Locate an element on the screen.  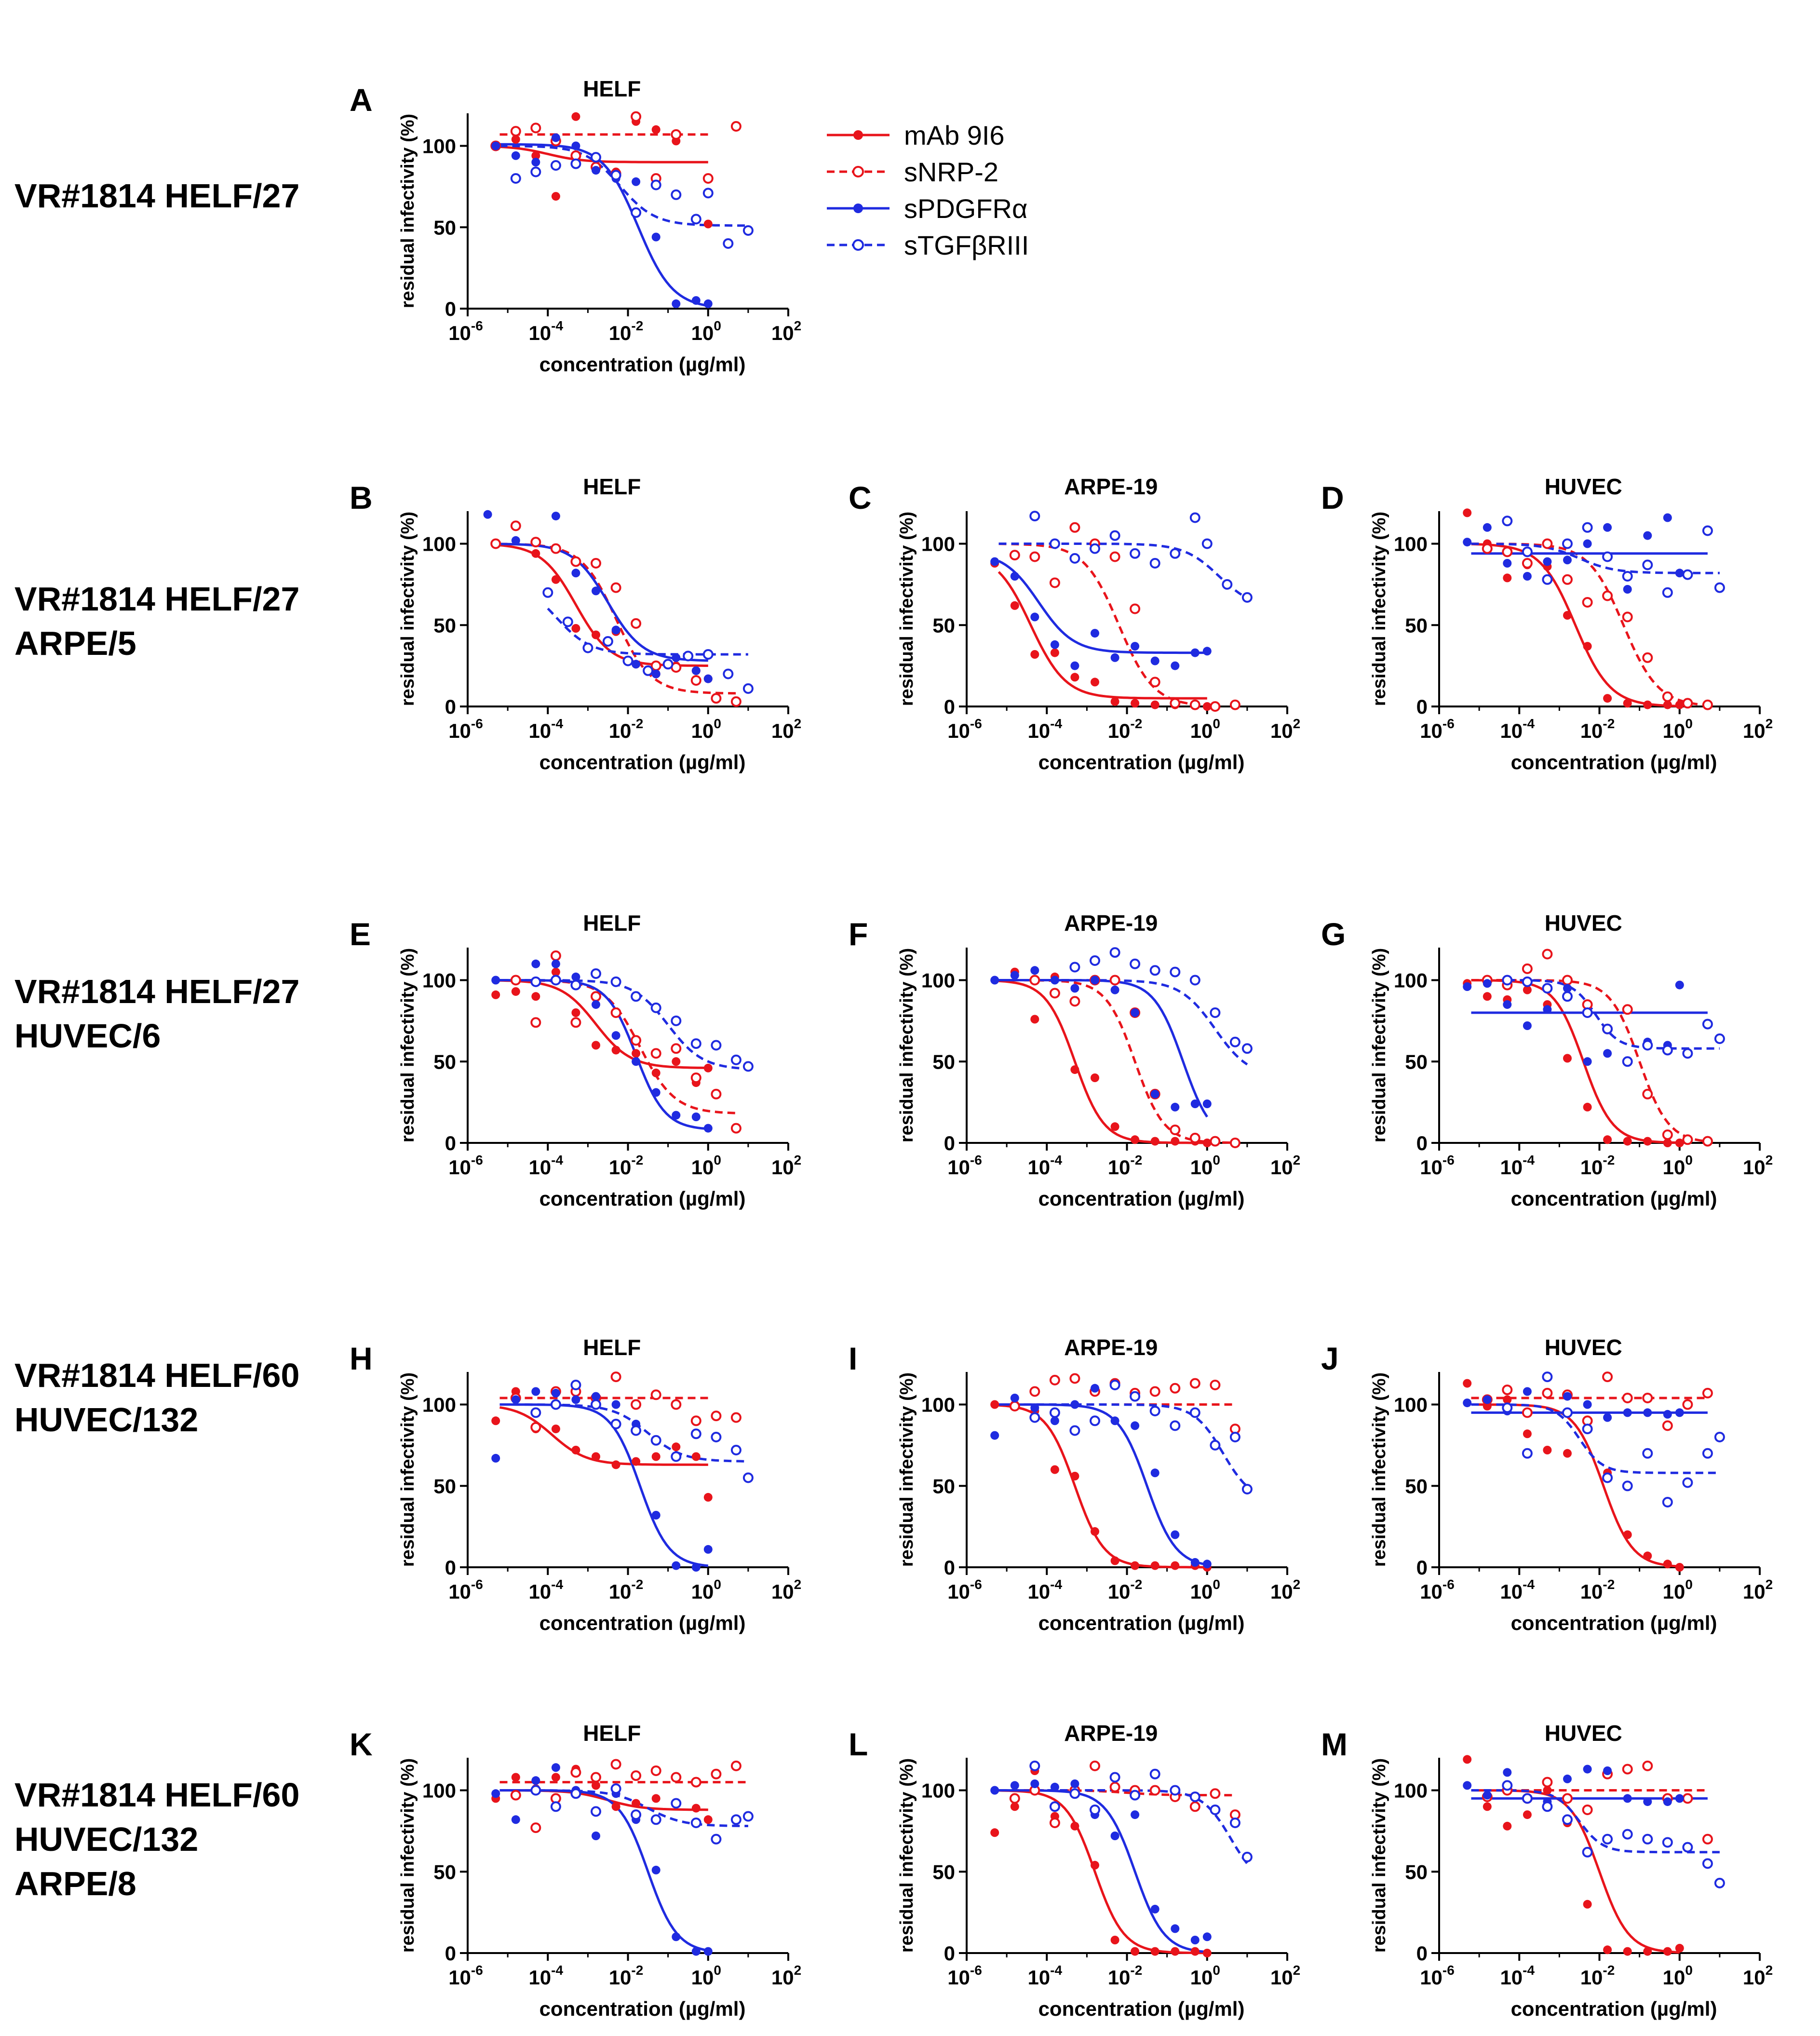
legend-label: sNRP-2 is located at coordinates (951, 172).